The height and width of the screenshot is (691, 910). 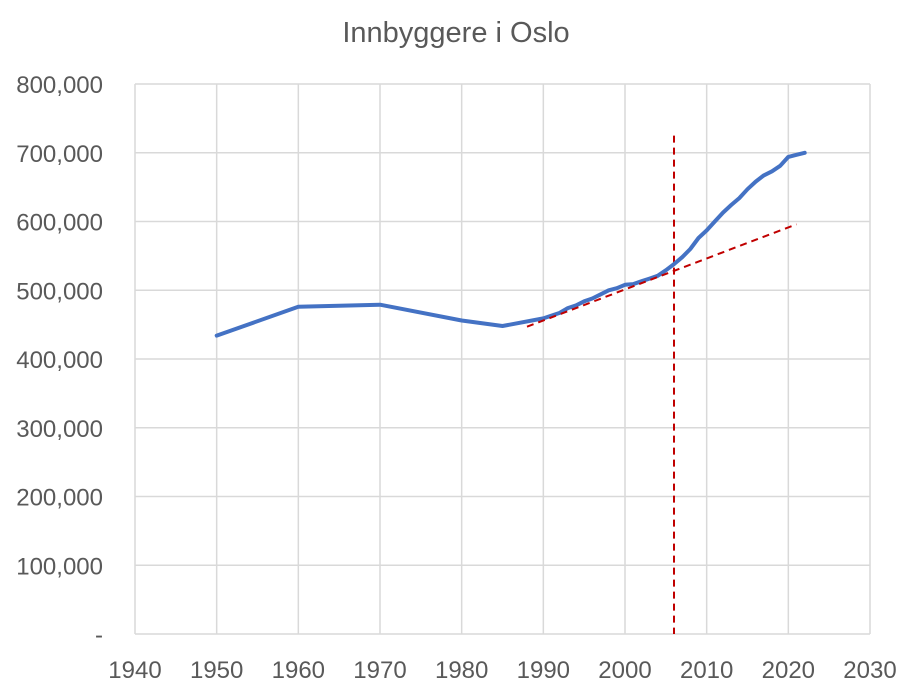 What do you see at coordinates (624, 670) in the screenshot?
I see `x-tick-label: 2000` at bounding box center [624, 670].